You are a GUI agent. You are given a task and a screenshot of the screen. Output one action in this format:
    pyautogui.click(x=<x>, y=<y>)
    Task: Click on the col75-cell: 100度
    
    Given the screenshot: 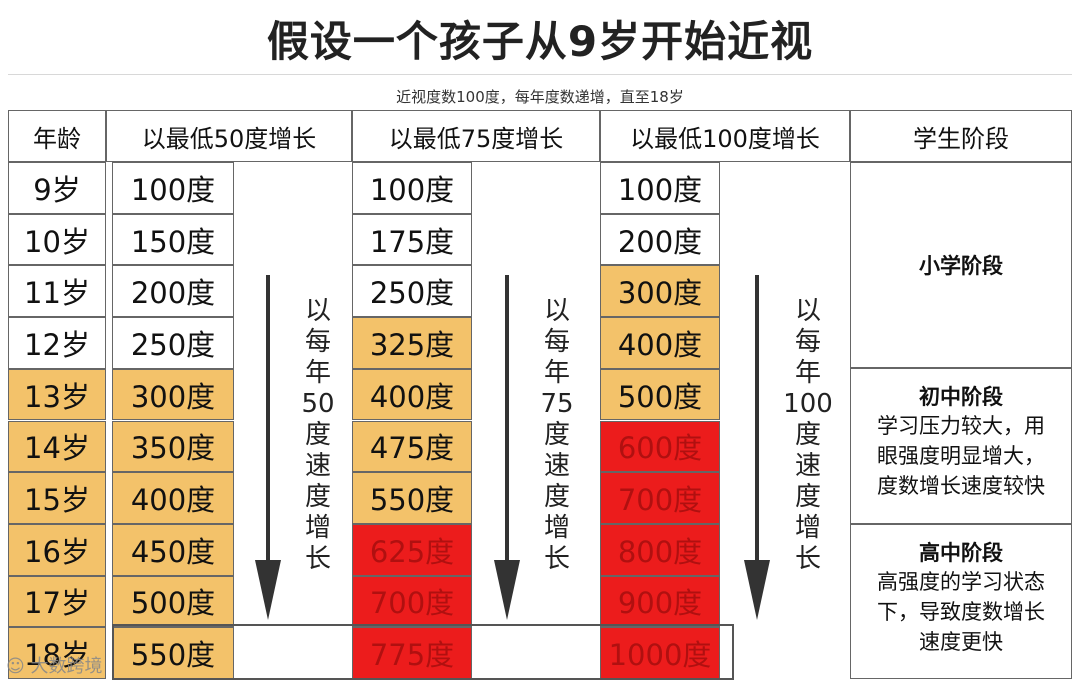 What is the action you would take?
    pyautogui.click(x=412, y=188)
    